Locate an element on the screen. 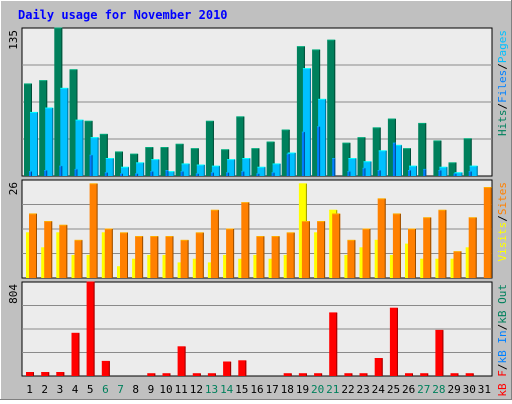  visits-sites-max-label: 26 is located at coordinates (13, 188).